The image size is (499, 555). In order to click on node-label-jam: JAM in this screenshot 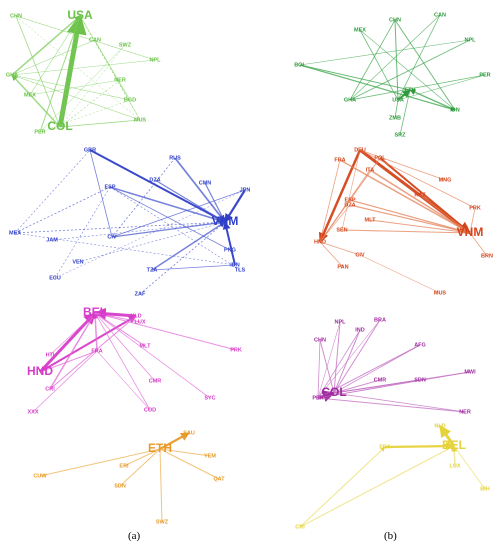, I will do `click(52, 240)`.